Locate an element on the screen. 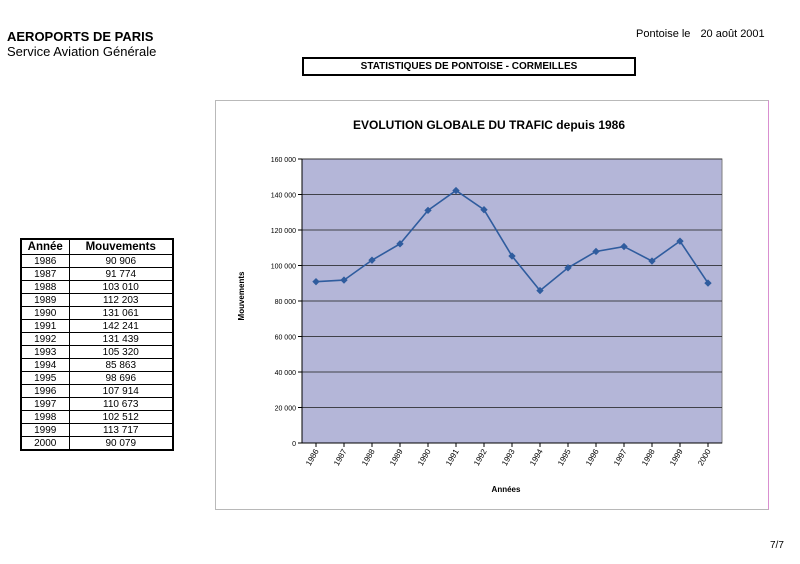 The image size is (800, 564). year-cell: 1996 is located at coordinates (45, 391).